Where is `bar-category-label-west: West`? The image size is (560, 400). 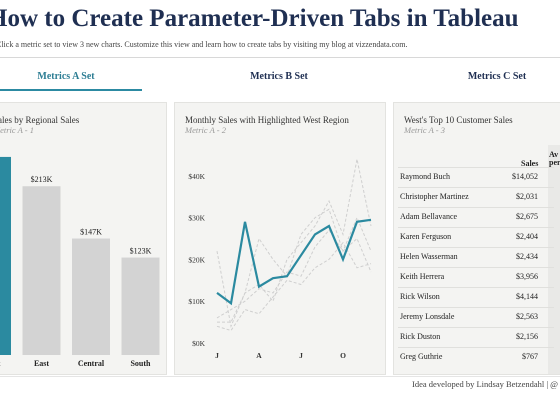 bar-category-label-west: West is located at coordinates (0, 363).